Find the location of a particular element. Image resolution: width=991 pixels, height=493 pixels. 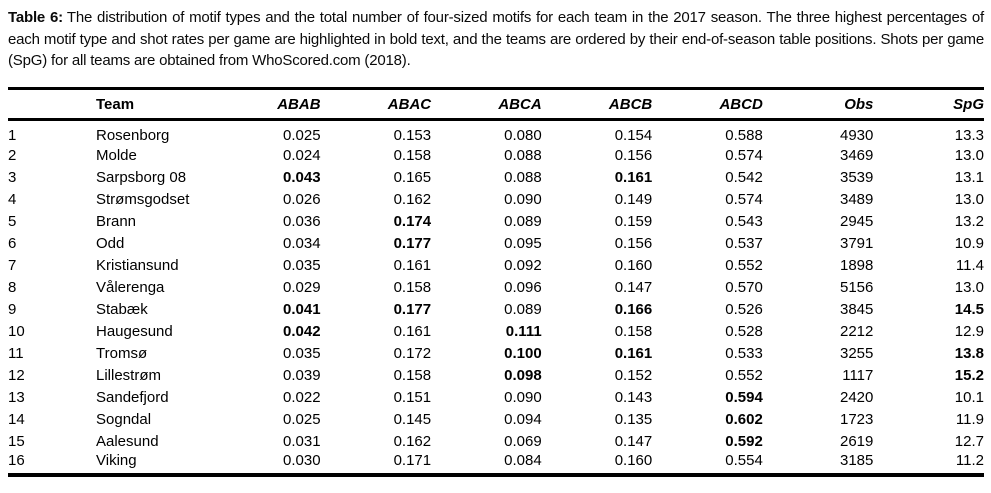

value-cell: 10.1 is located at coordinates (969, 397).